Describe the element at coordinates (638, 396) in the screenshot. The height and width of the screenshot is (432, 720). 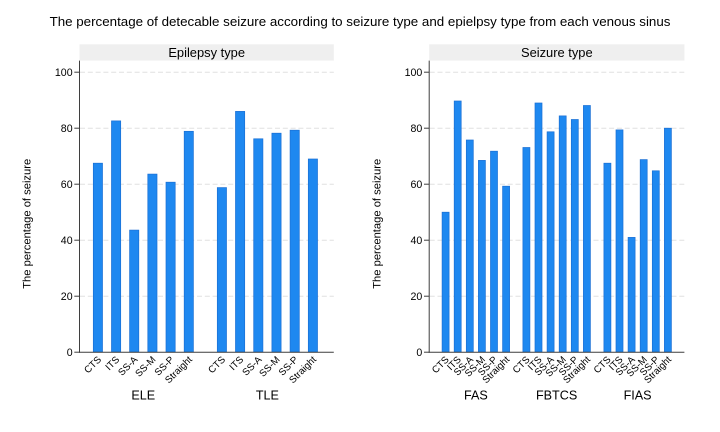
I see `svg-text: FIAS` at that location.